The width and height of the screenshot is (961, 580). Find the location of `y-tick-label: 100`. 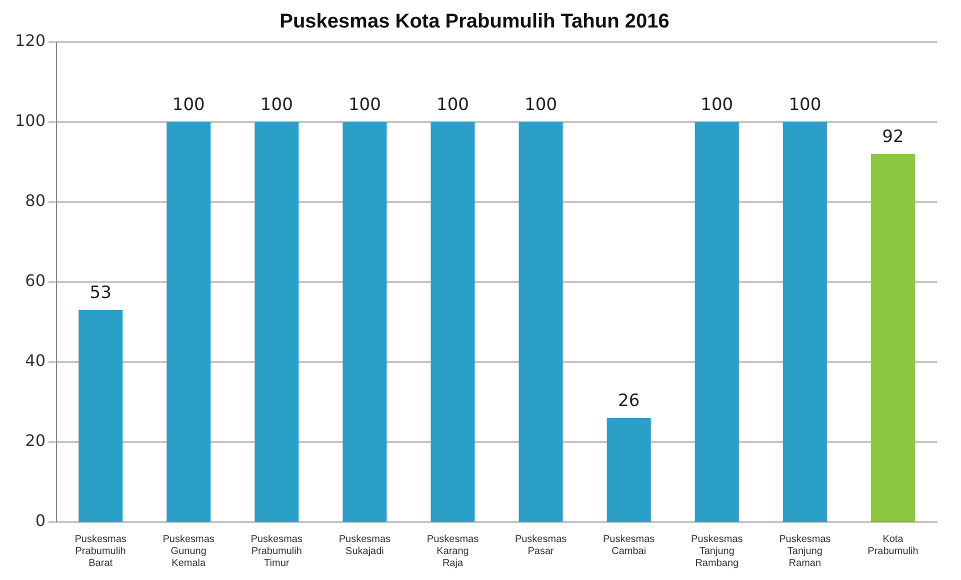

y-tick-label: 100 is located at coordinates (30, 120).